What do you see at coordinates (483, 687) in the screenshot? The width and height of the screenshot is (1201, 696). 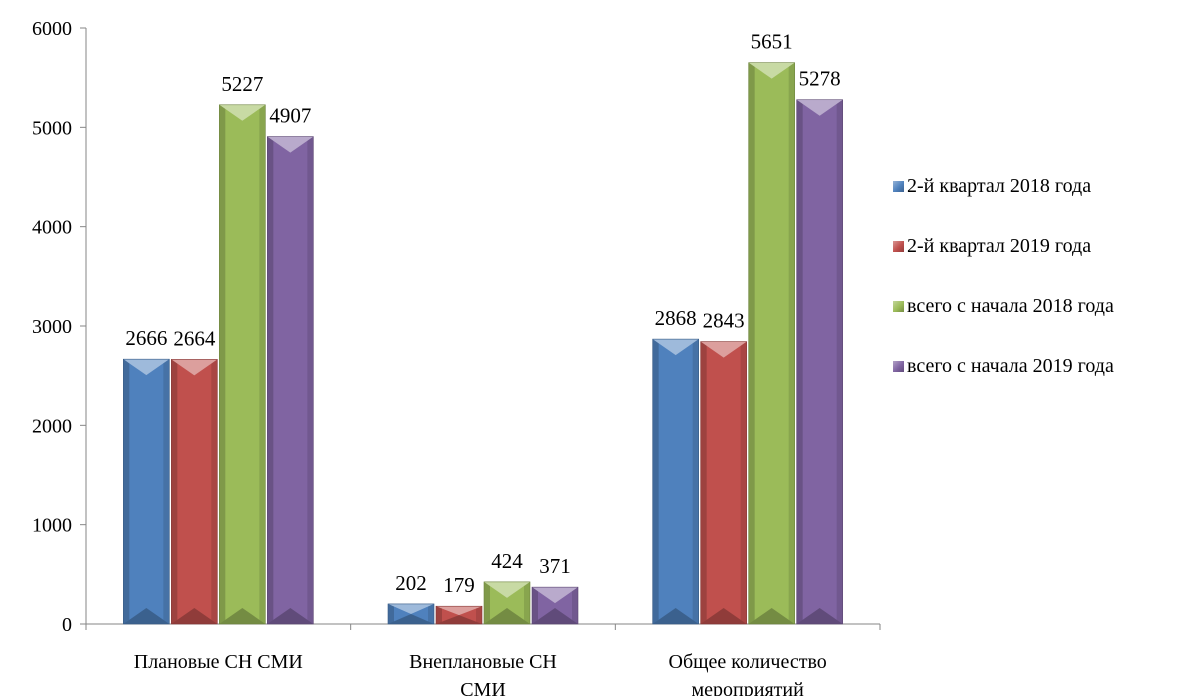 I see `category-label: СМИ` at bounding box center [483, 687].